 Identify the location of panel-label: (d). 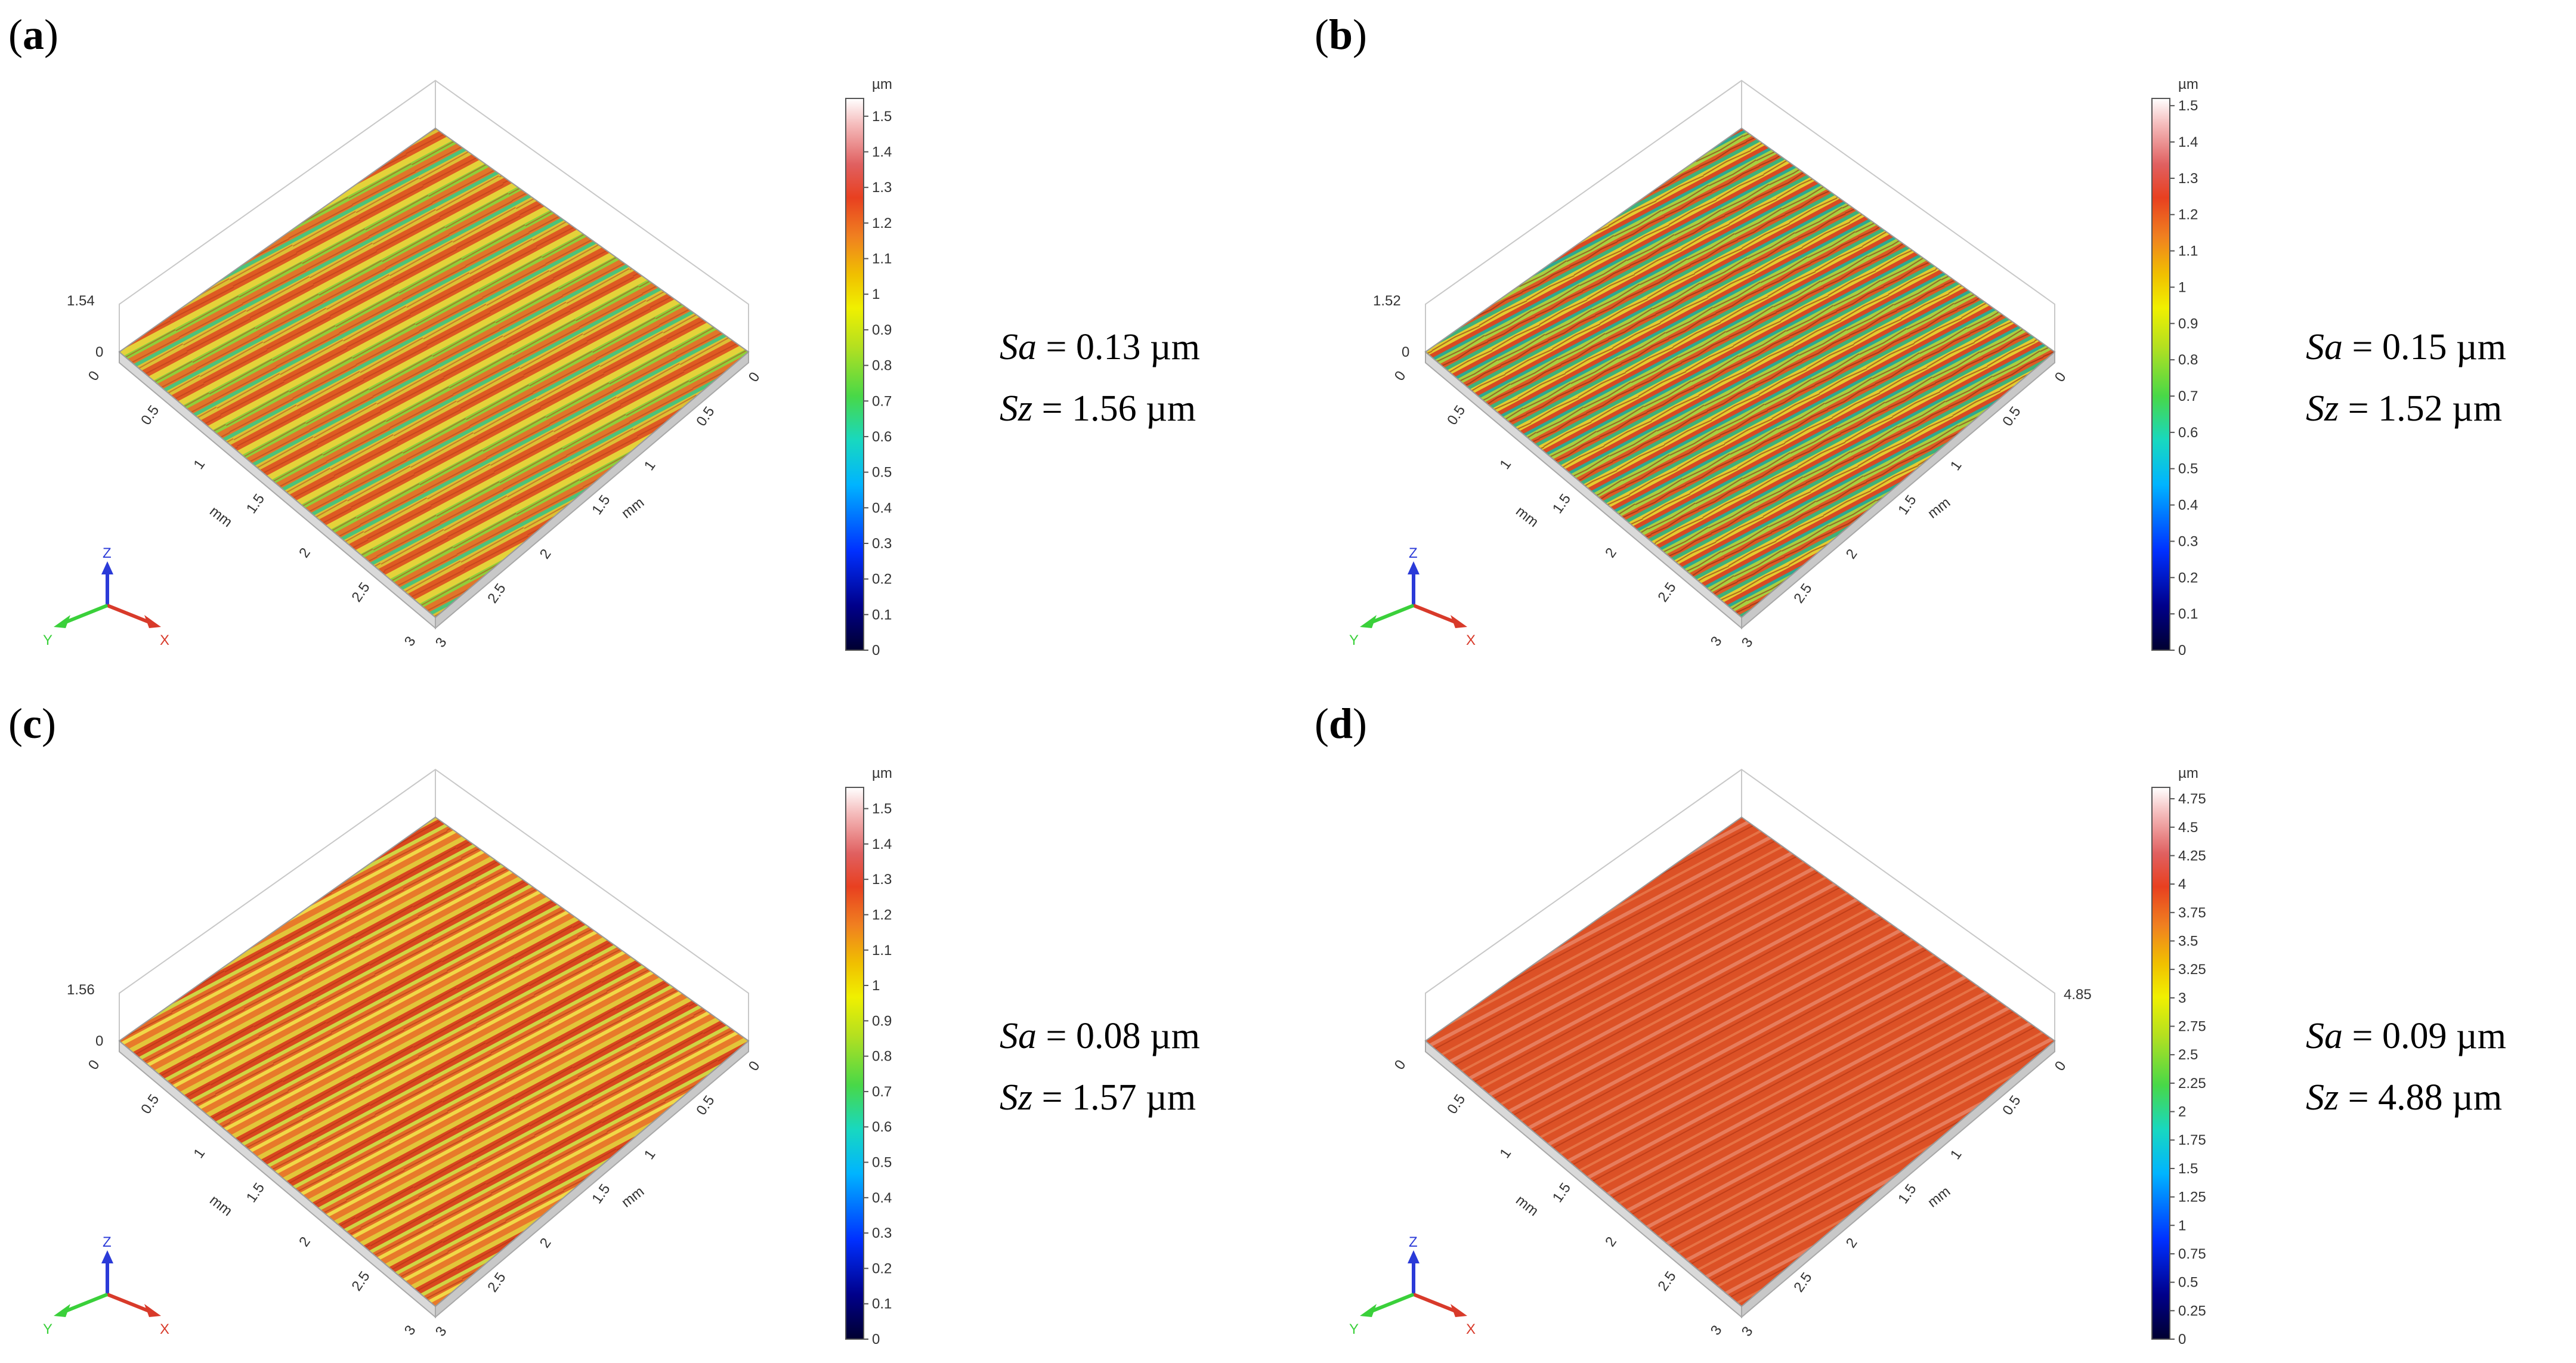
(1341, 723).